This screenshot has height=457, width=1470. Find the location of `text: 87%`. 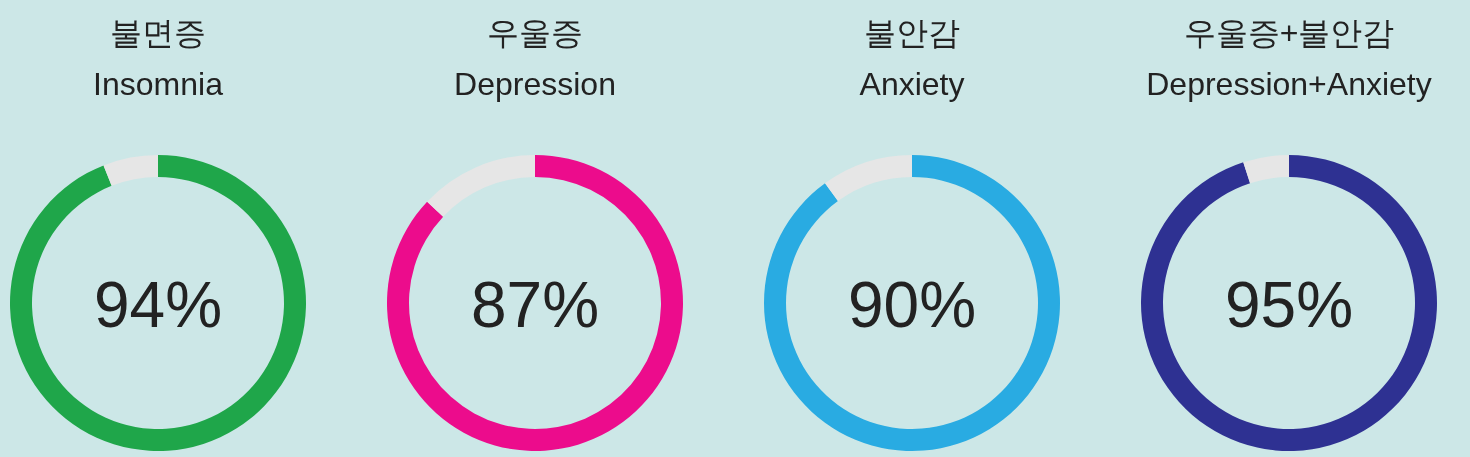

text: 87% is located at coordinates (535, 305).